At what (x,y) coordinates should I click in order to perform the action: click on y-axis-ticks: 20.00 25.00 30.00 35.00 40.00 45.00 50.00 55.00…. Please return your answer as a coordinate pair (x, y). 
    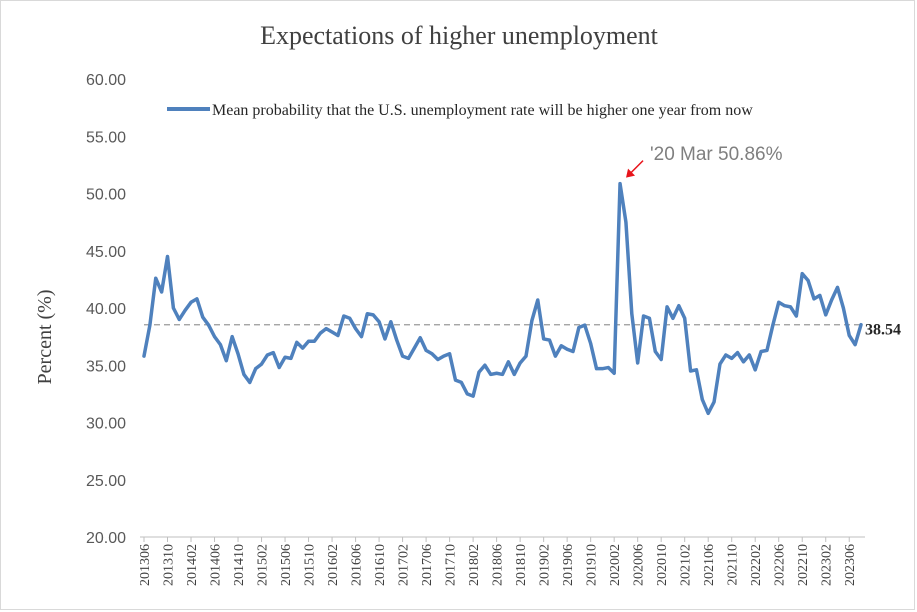
    Looking at the image, I should click on (106, 309).